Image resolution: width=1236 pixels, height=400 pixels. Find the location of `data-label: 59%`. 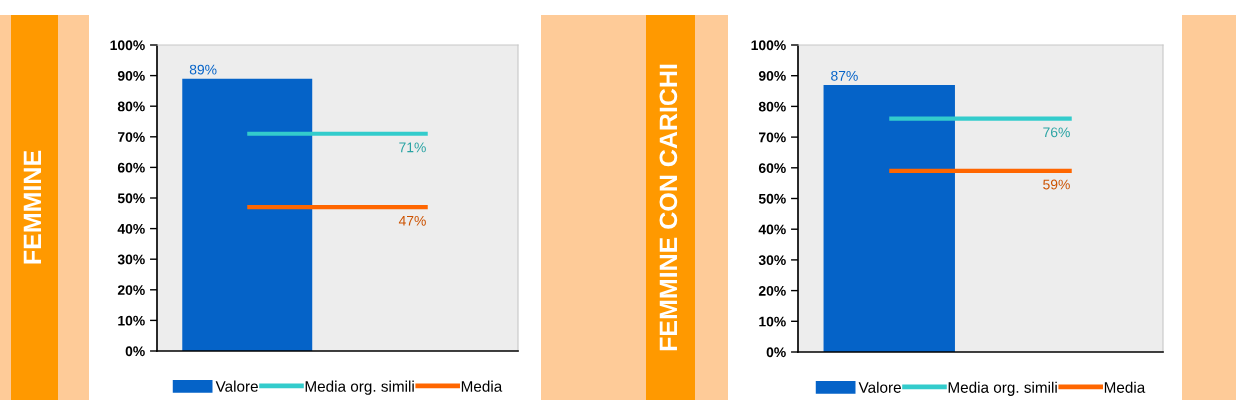

data-label: 59% is located at coordinates (1056, 184).